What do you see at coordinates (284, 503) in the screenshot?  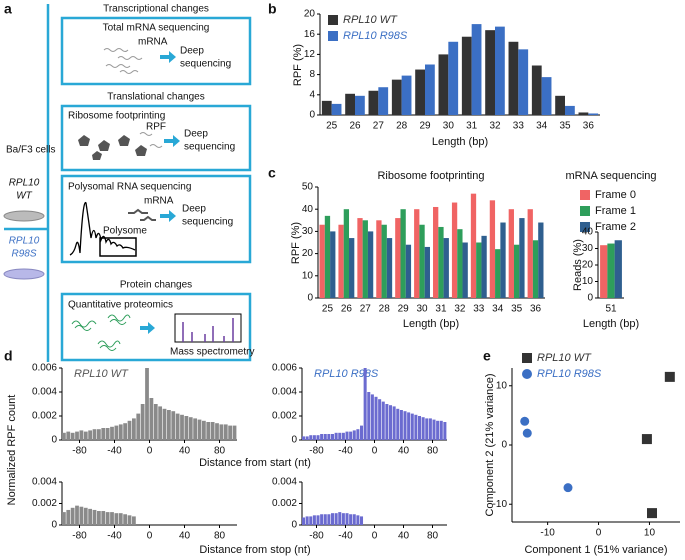 I see `y-tick-label: 0.002` at bounding box center [284, 503].